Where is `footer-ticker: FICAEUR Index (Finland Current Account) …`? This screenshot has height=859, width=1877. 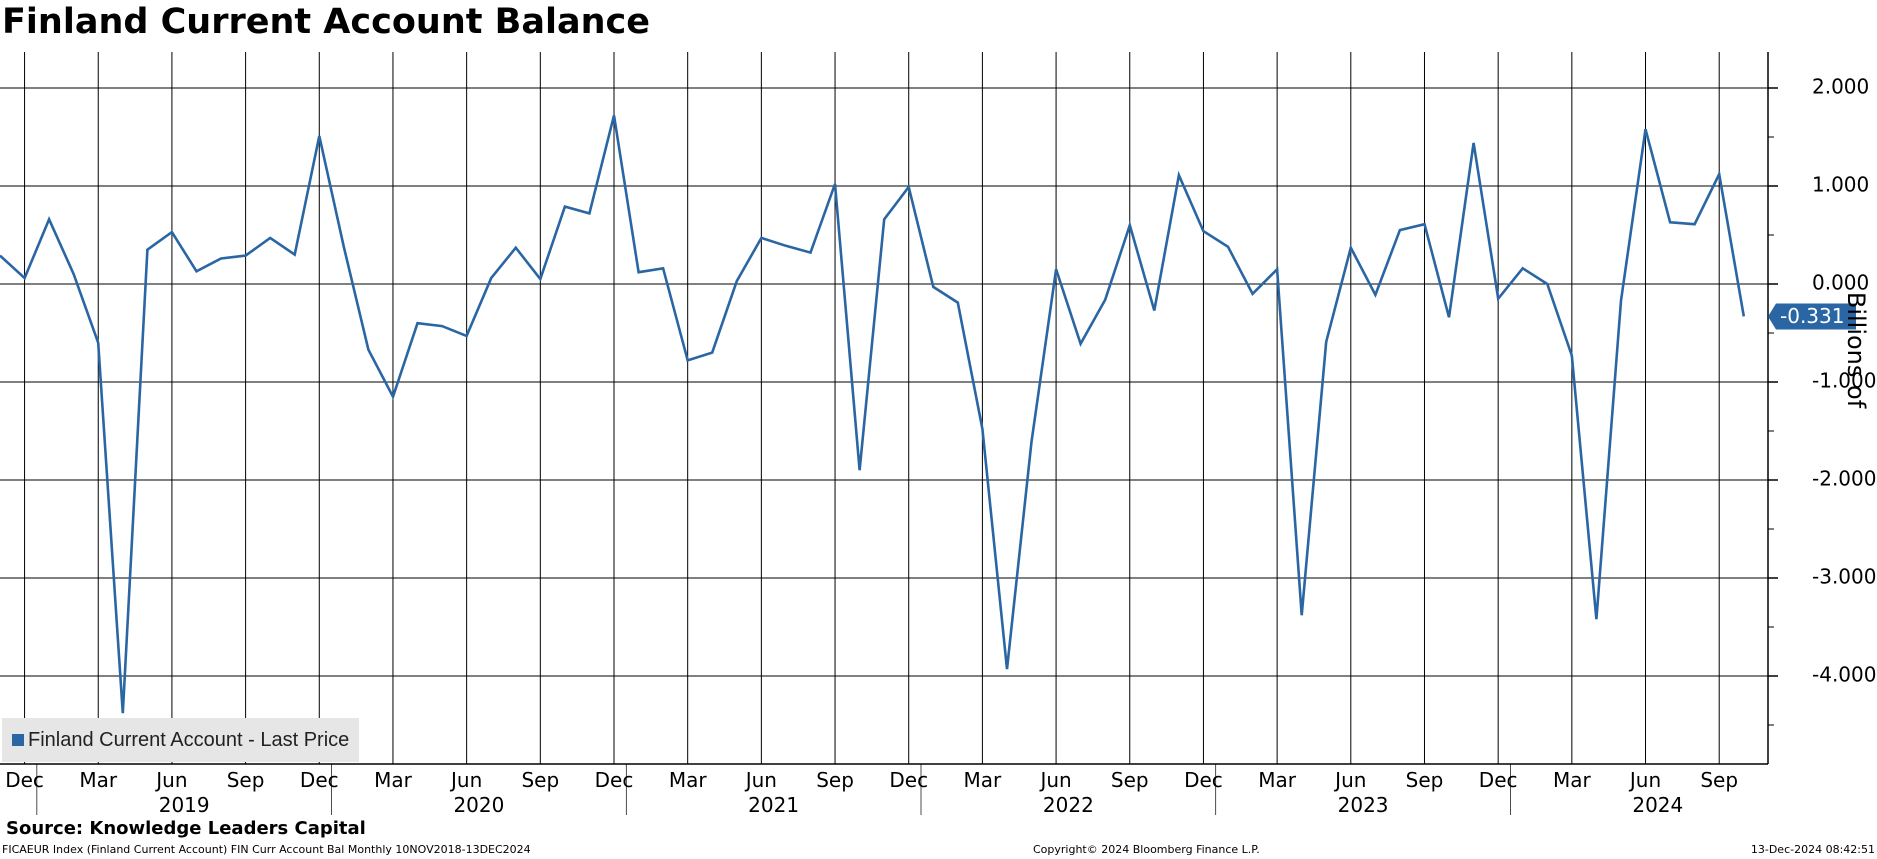 footer-ticker: FICAEUR Index (Finland Current Account) … is located at coordinates (266, 849).